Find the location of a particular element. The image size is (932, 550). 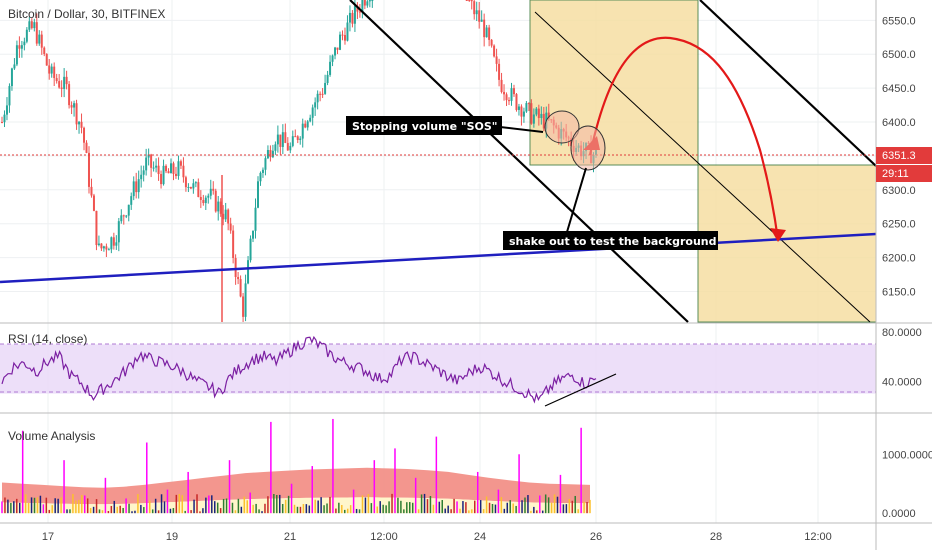

volume-upper-band is located at coordinates (296, 486).